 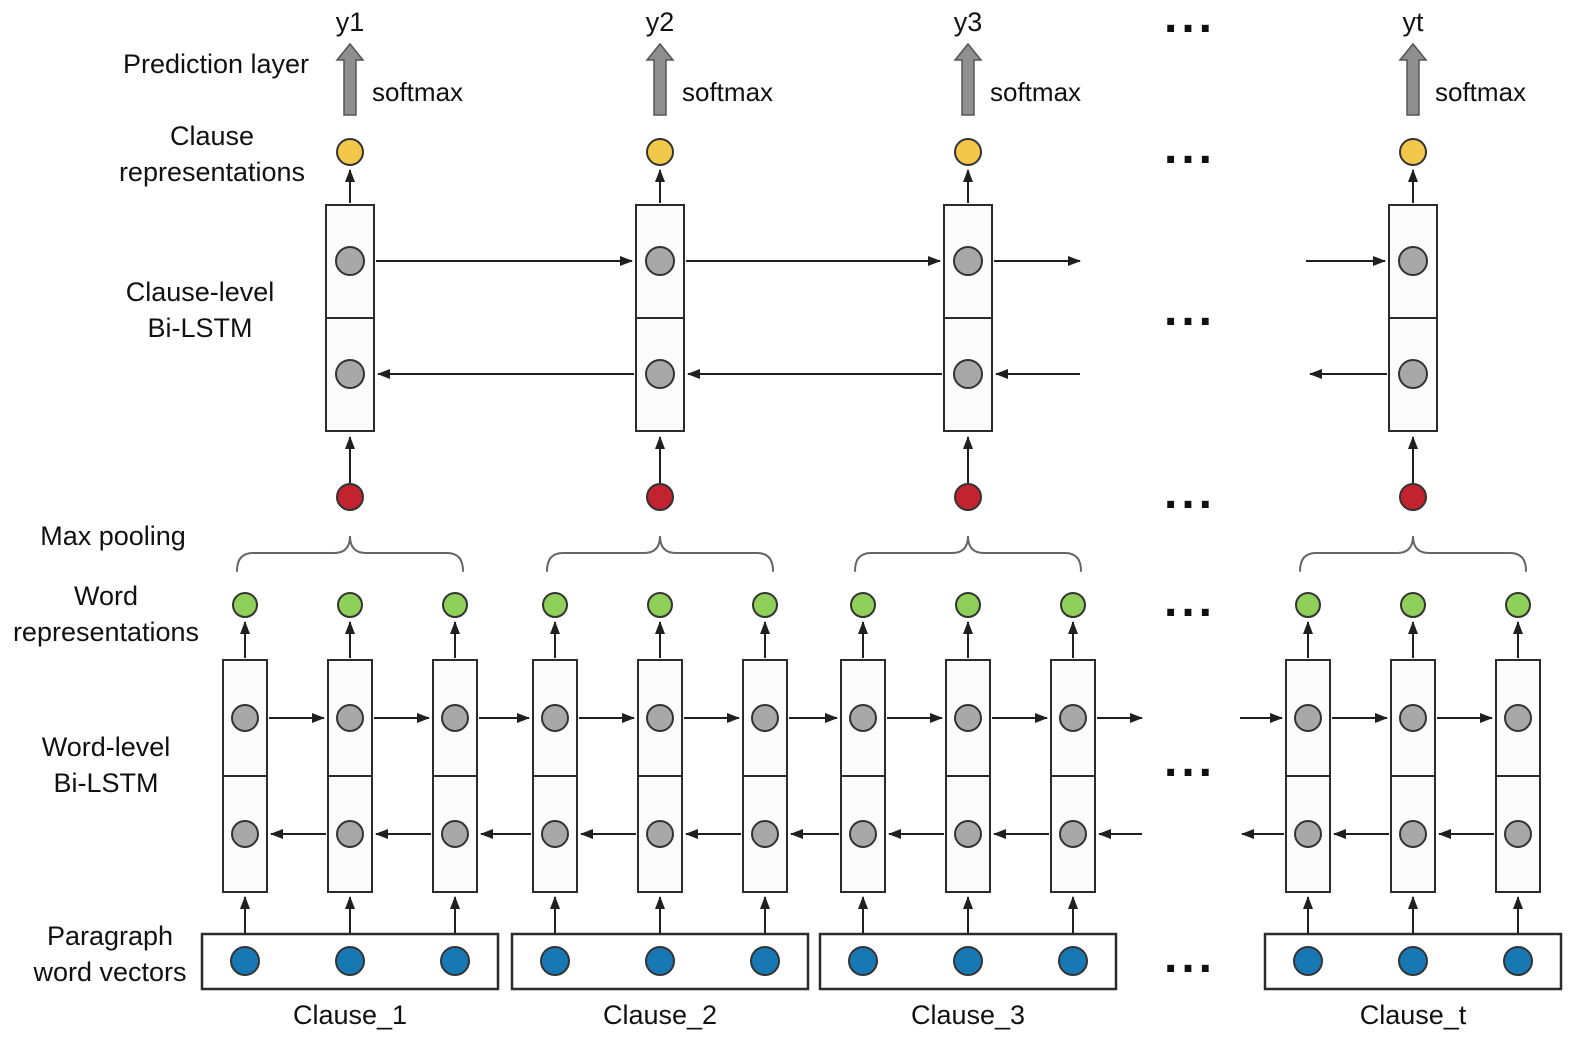 What do you see at coordinates (106, 596) in the screenshot?
I see `side-label-line: Word` at bounding box center [106, 596].